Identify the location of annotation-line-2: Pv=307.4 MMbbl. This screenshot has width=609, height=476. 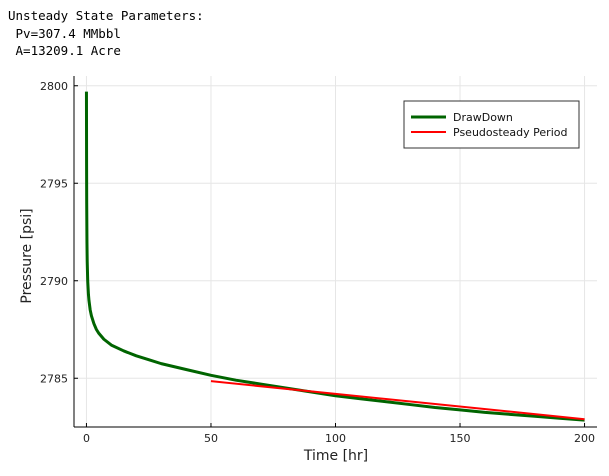
(64, 33).